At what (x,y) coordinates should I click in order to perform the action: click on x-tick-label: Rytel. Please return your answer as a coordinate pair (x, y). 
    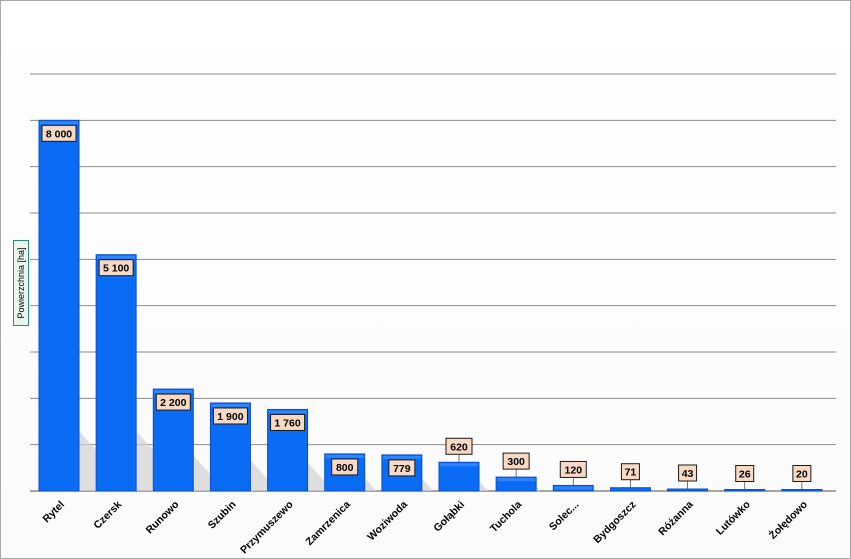
    Looking at the image, I should click on (53, 512).